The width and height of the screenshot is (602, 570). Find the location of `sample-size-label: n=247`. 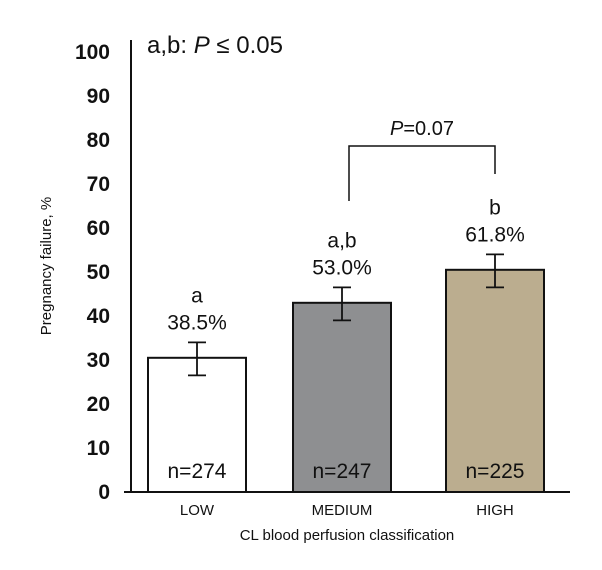

sample-size-label: n=247 is located at coordinates (342, 471).